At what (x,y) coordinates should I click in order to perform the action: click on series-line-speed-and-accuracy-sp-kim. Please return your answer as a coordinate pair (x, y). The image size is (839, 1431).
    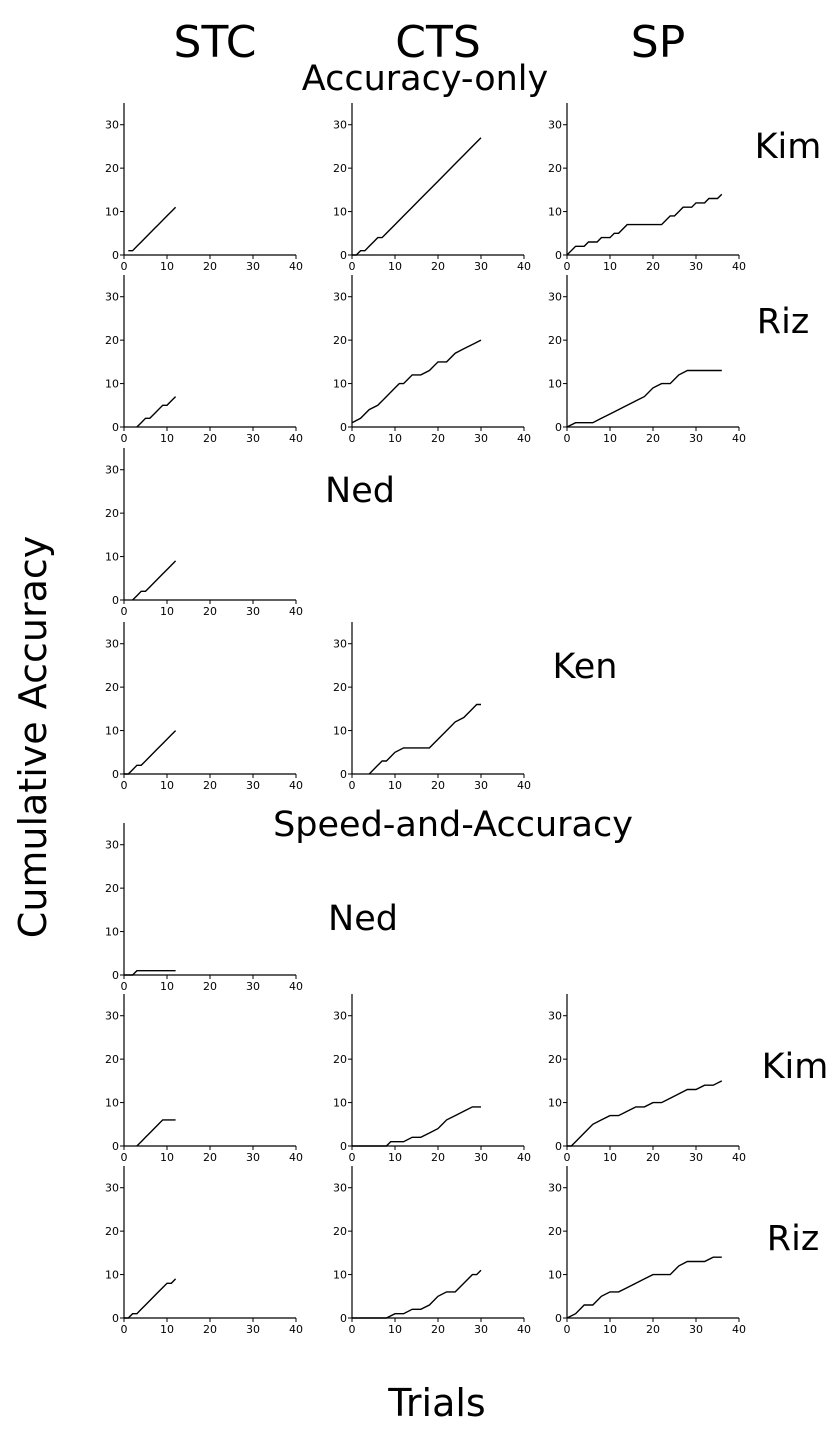
    Looking at the image, I should click on (645, 1113).